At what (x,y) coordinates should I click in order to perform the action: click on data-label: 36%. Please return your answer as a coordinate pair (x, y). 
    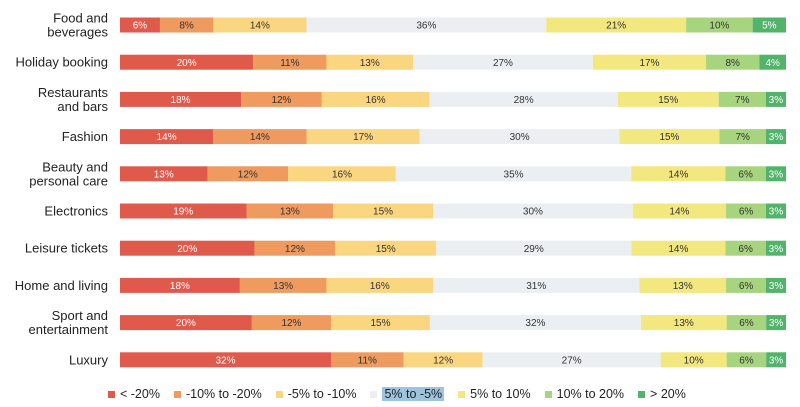
    Looking at the image, I should click on (426, 26).